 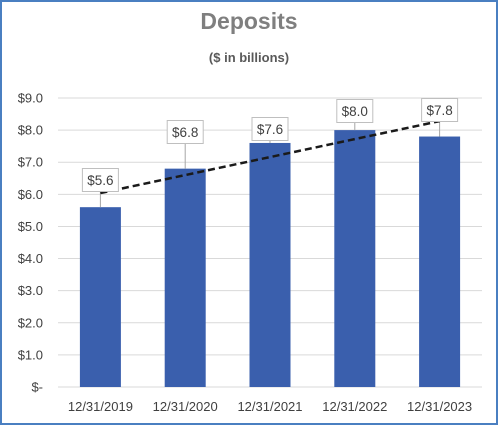 What do you see at coordinates (439, 406) in the screenshot?
I see `x-tick-label: 12/31/2023` at bounding box center [439, 406].